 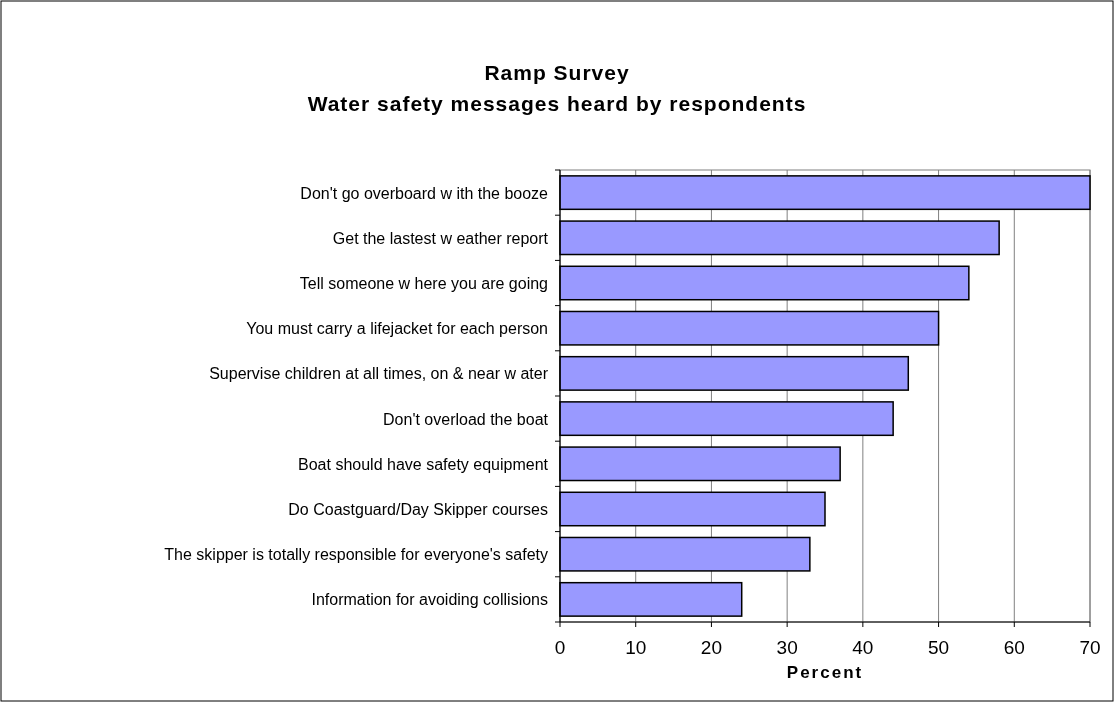 What do you see at coordinates (423, 464) in the screenshot?
I see `y-tick-label: Boat should have safety equipment` at bounding box center [423, 464].